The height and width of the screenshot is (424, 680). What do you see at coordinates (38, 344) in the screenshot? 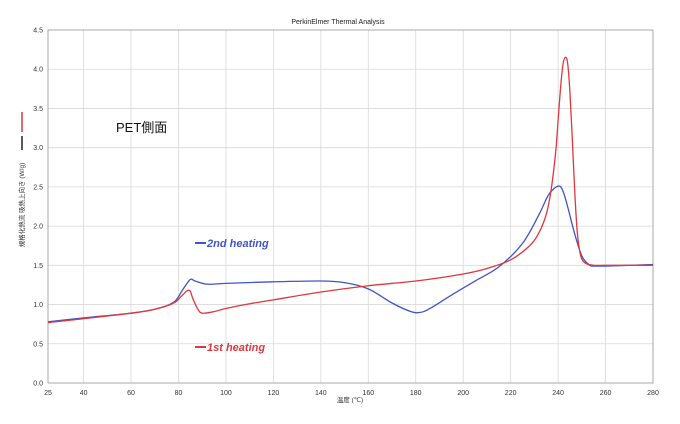
I see `y-tick-label: 0.5` at bounding box center [38, 344].